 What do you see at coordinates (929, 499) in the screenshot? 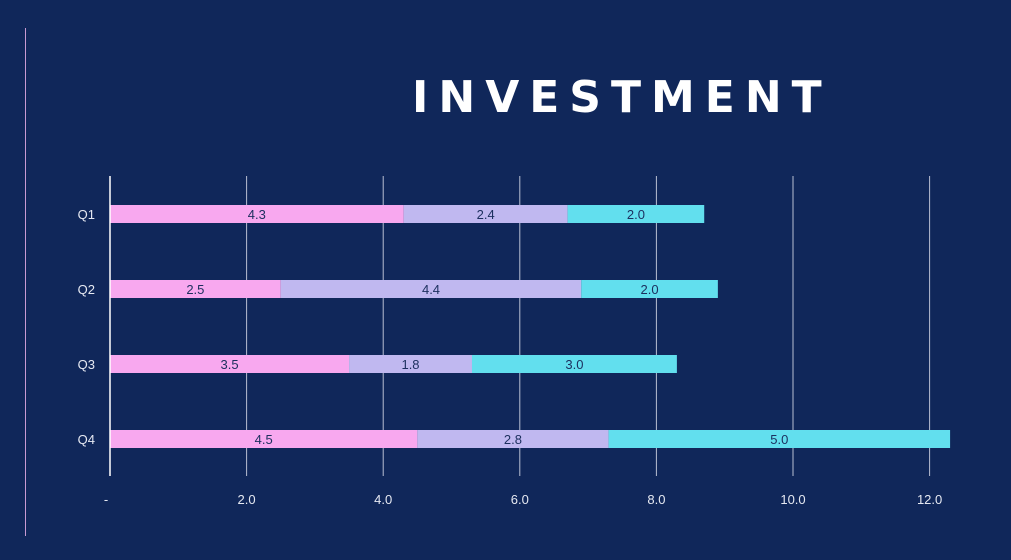
I see `x-tick-label-6: 12.0` at bounding box center [929, 499].